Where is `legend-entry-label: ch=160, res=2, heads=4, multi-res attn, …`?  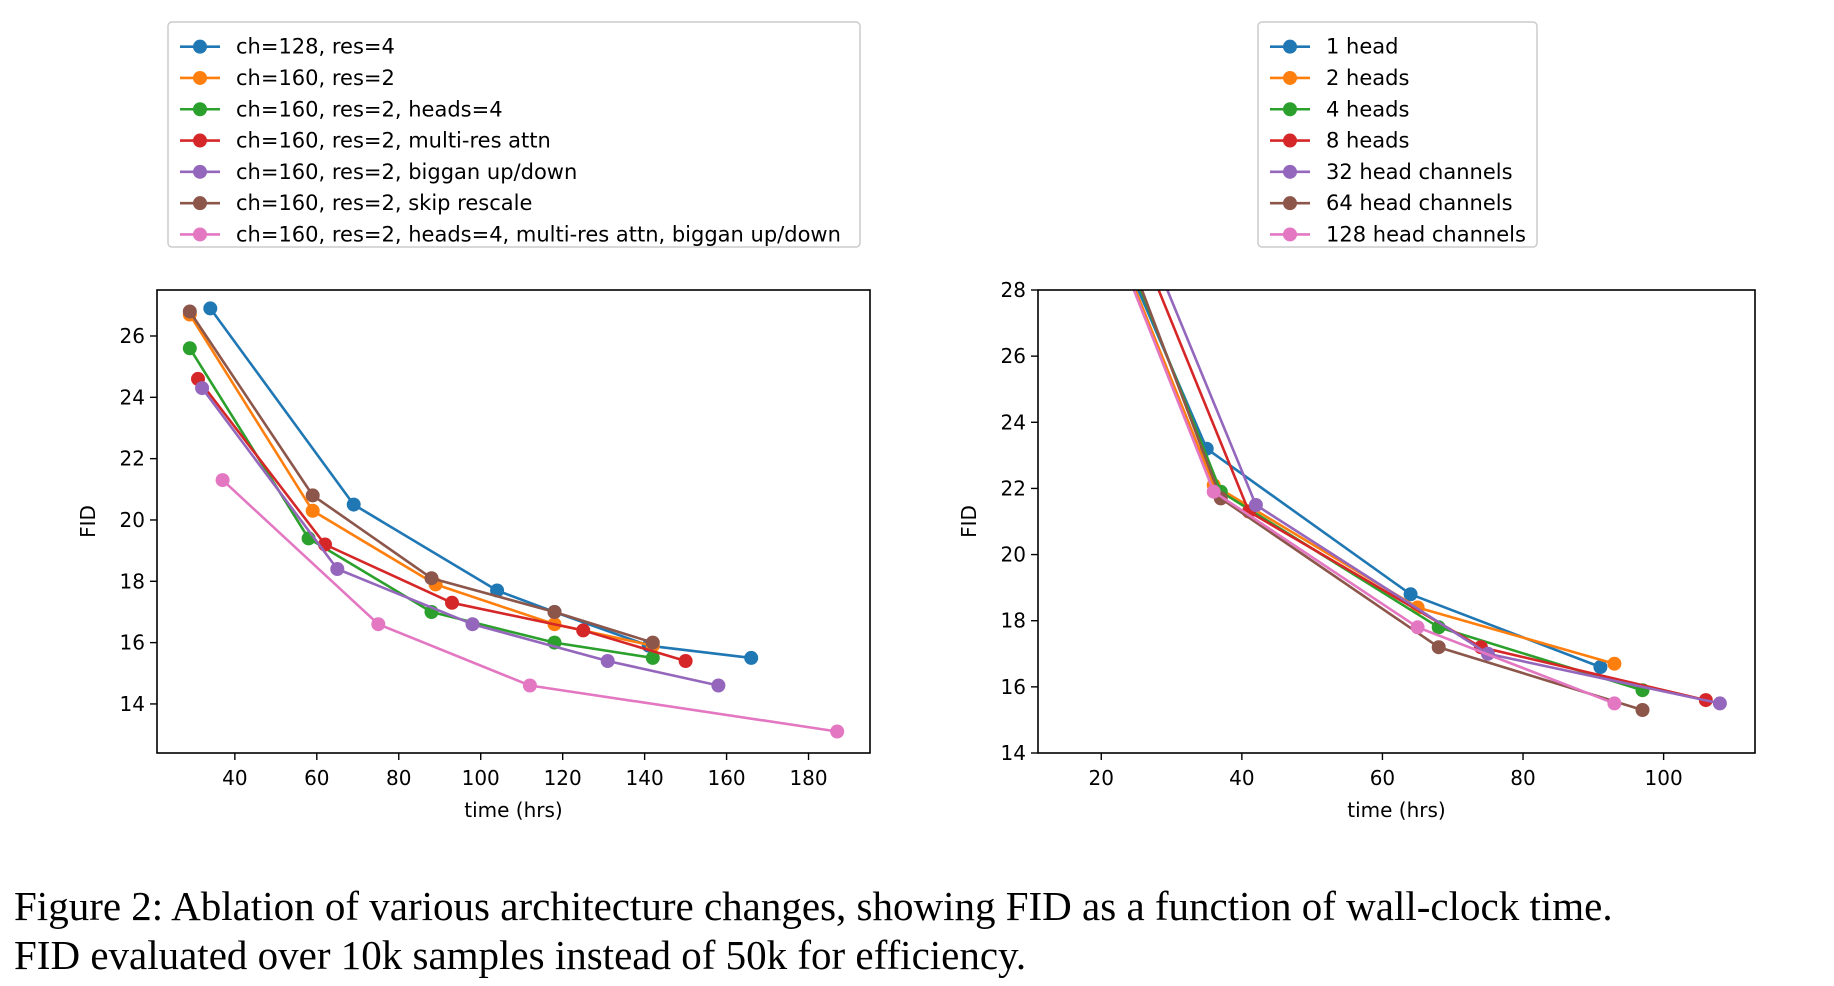 legend-entry-label: ch=160, res=2, heads=4, multi-res attn, … is located at coordinates (538, 234).